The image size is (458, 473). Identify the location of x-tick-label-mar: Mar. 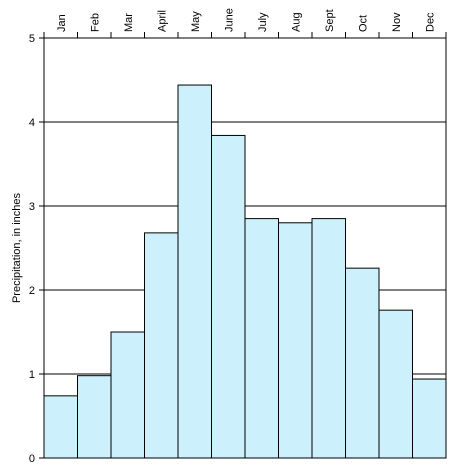
(129, 22).